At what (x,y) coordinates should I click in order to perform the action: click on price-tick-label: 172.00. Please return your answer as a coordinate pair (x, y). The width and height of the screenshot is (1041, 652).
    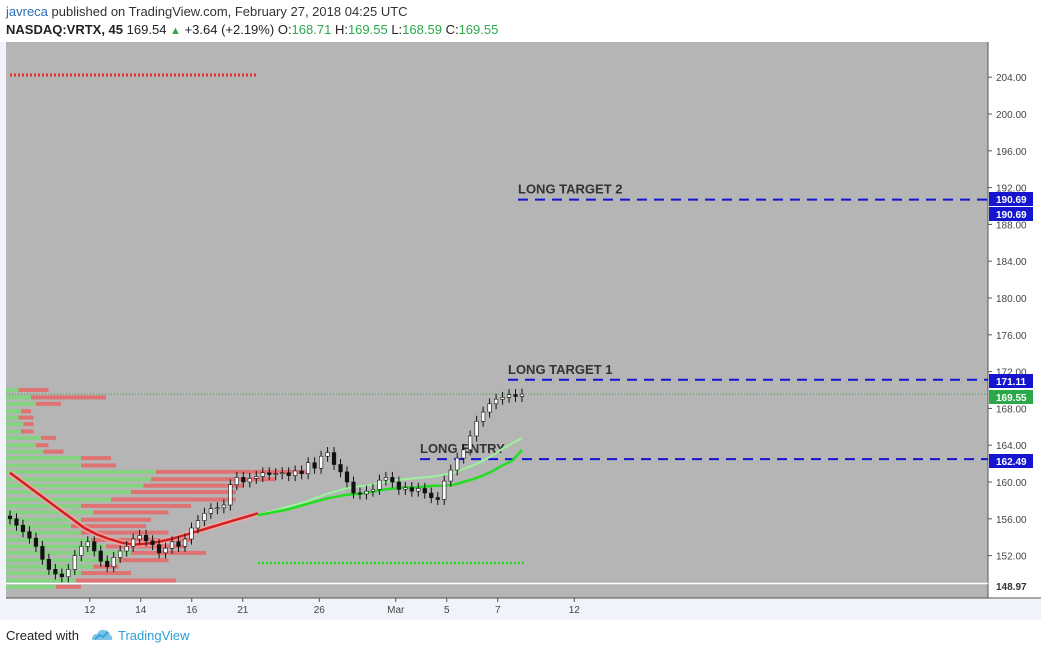
    Looking at the image, I should click on (1011, 373).